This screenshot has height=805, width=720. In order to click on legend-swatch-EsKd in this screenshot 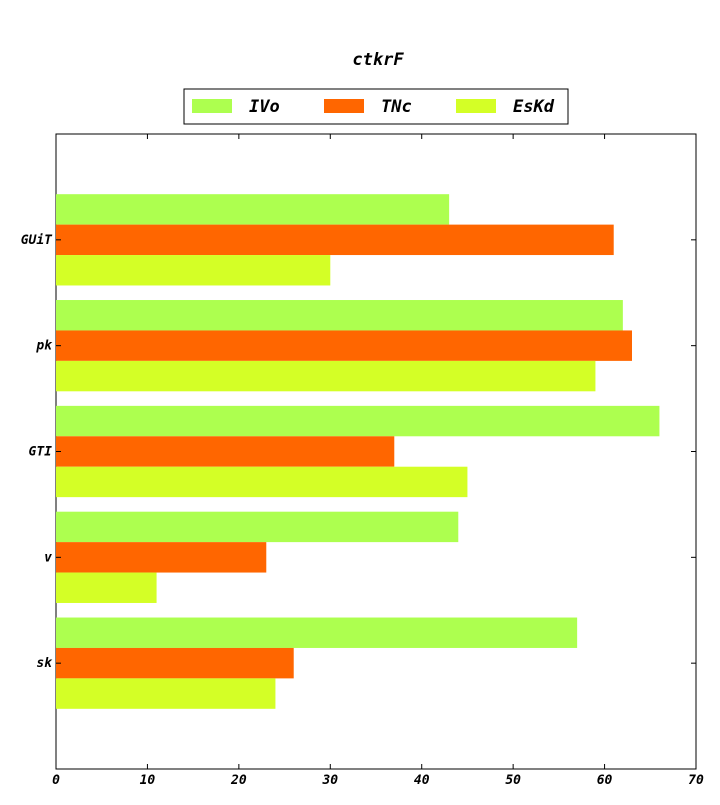, I will do `click(476, 106)`.